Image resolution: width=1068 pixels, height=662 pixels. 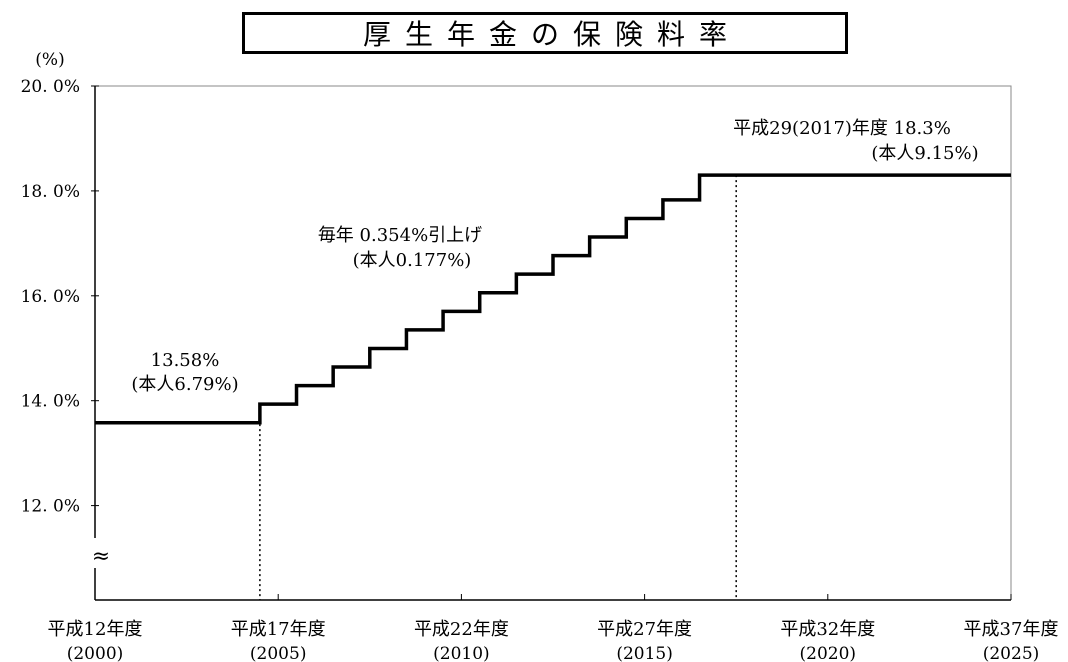 What do you see at coordinates (50, 87) in the screenshot?
I see `y-tick-label: 20. 0%` at bounding box center [50, 87].